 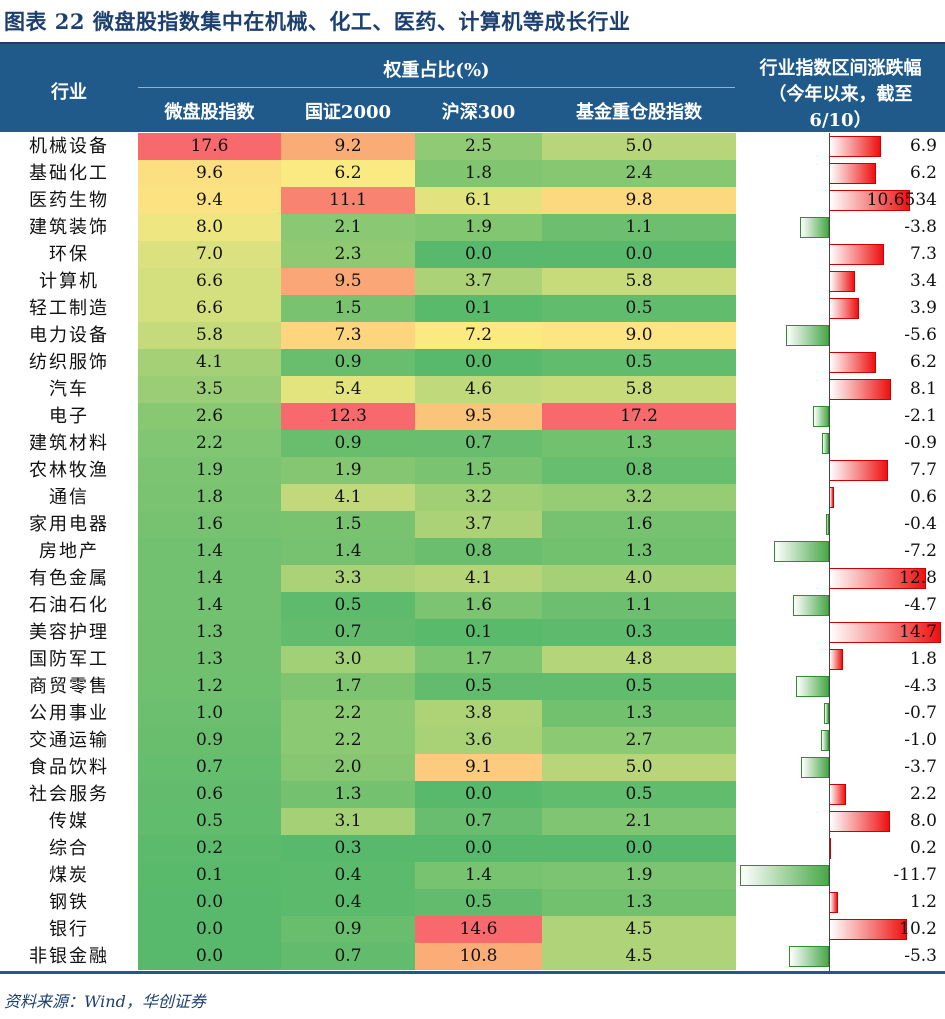 What do you see at coordinates (840, 632) in the screenshot?
I see `change-bar-cell: 14.7` at bounding box center [840, 632].